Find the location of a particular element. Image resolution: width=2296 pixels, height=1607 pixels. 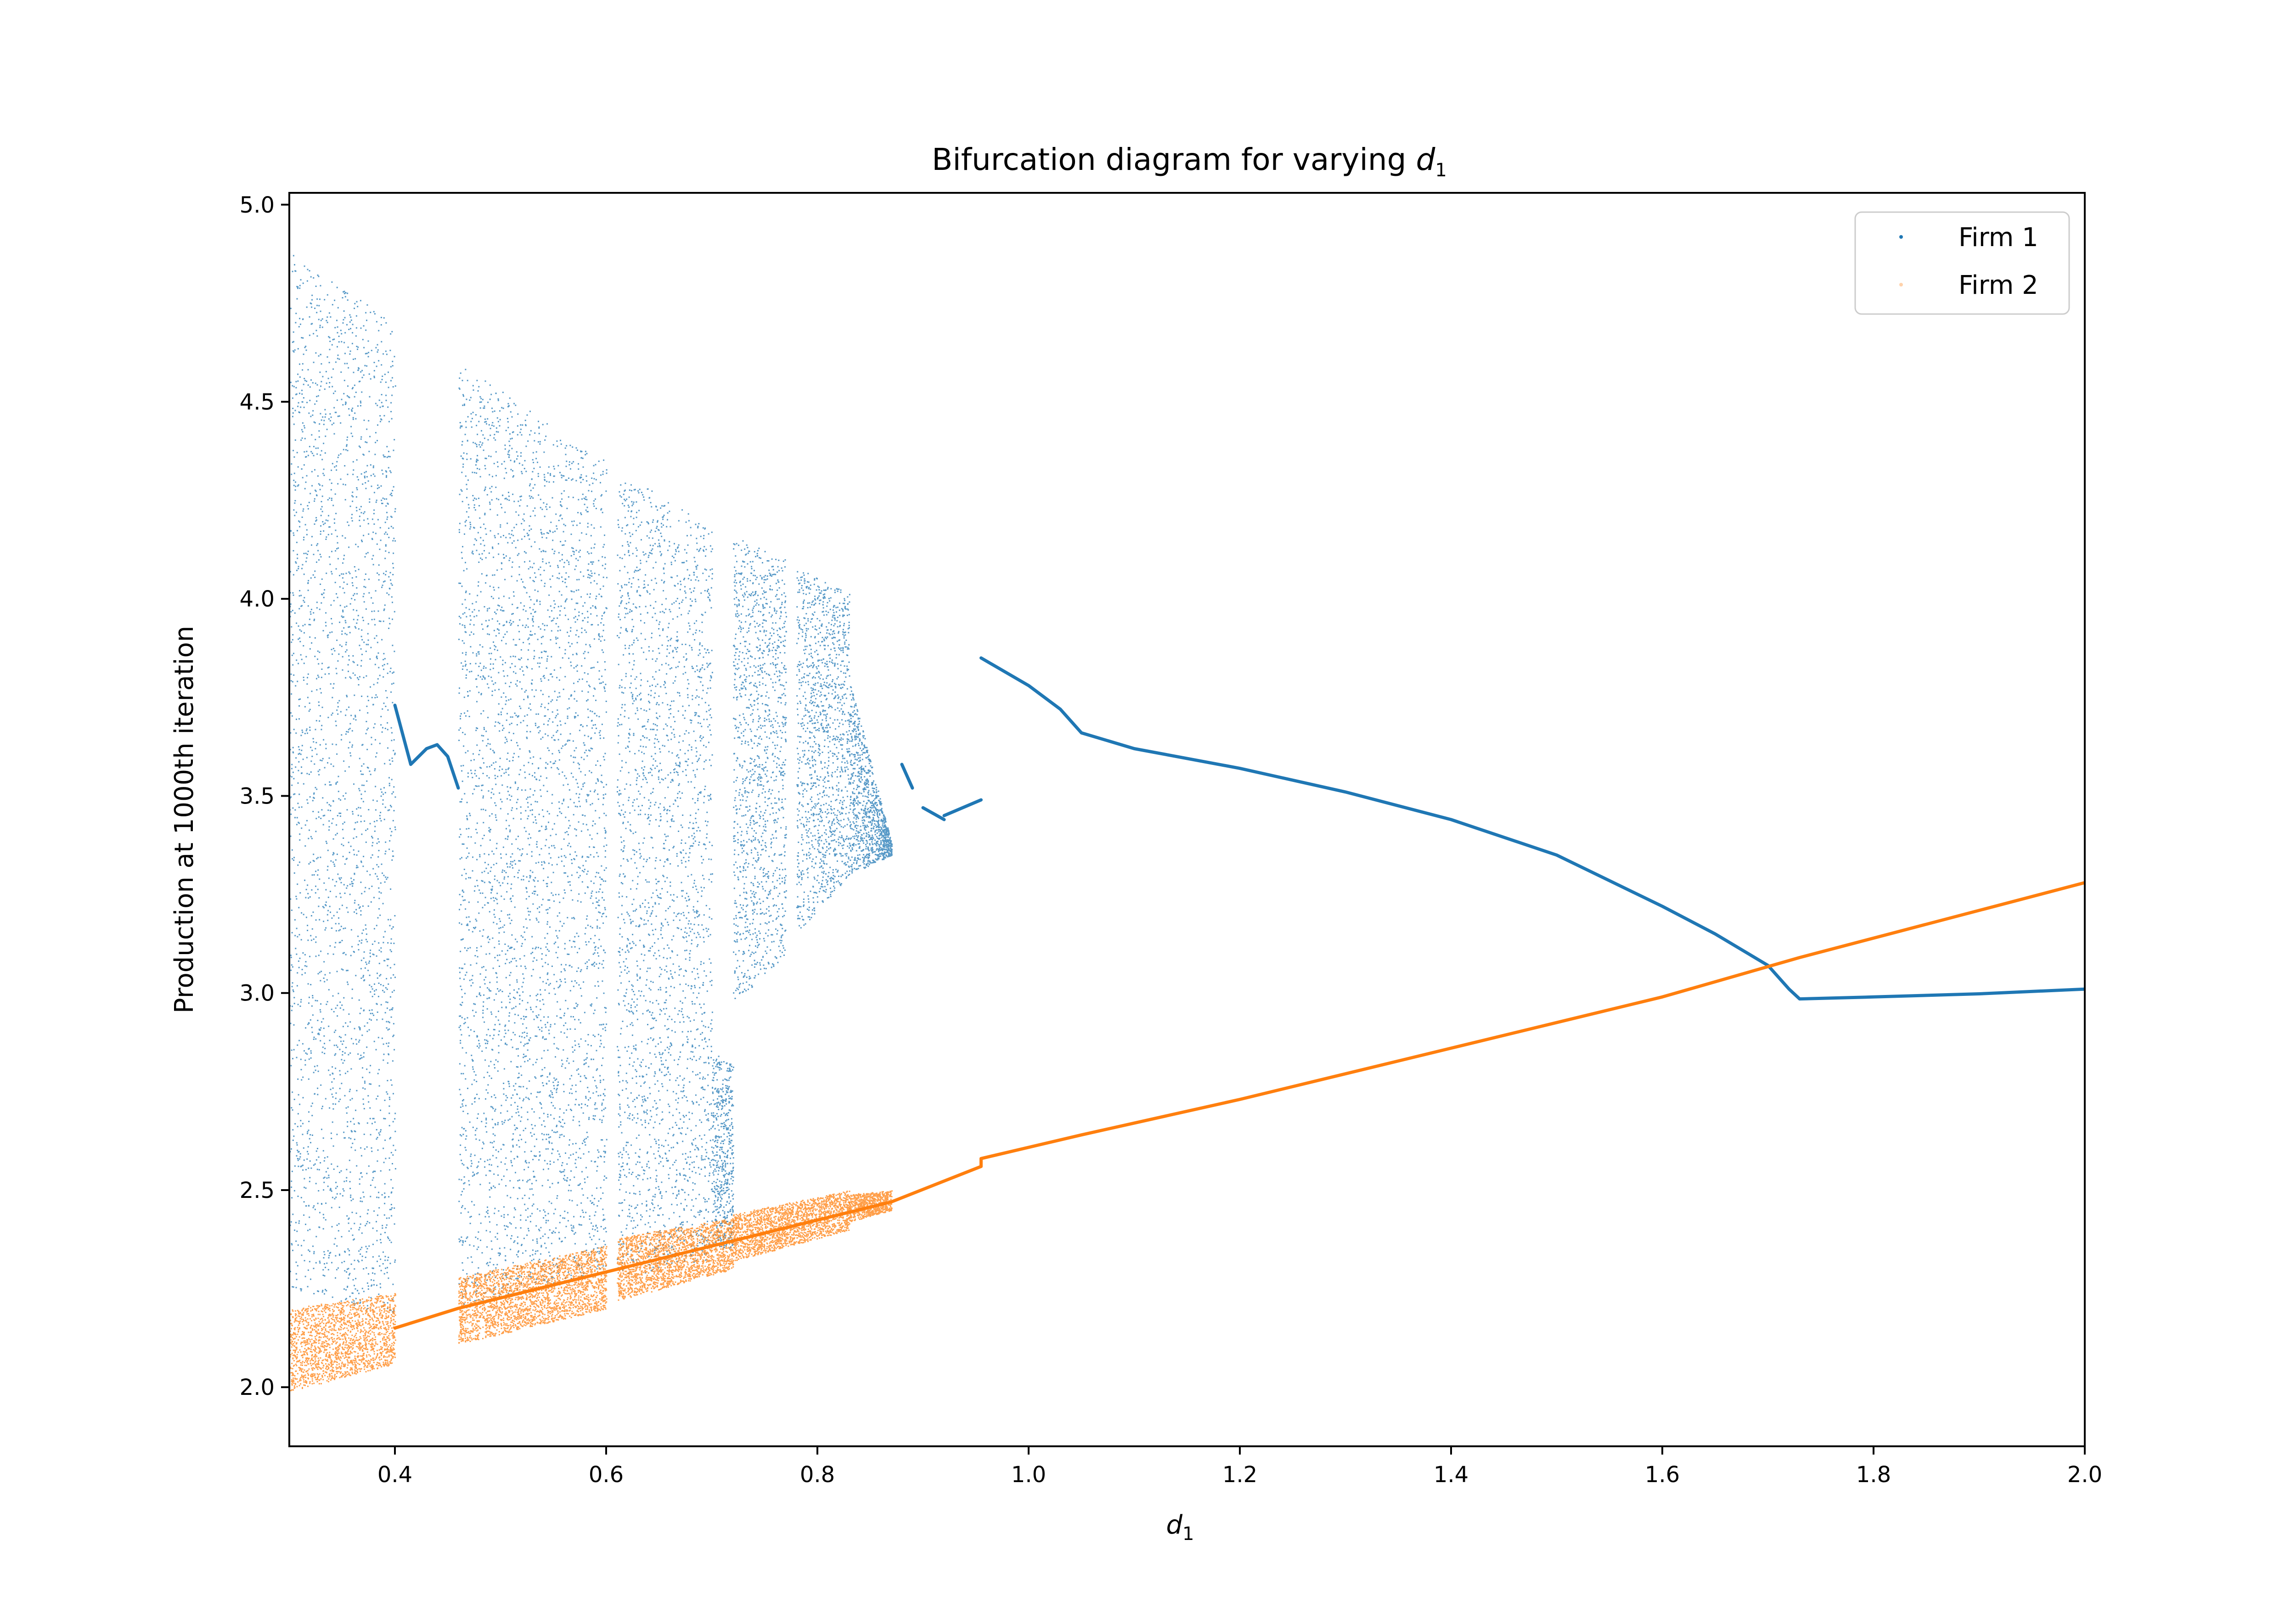

x-tick-label: 1.6 is located at coordinates (1662, 1475).